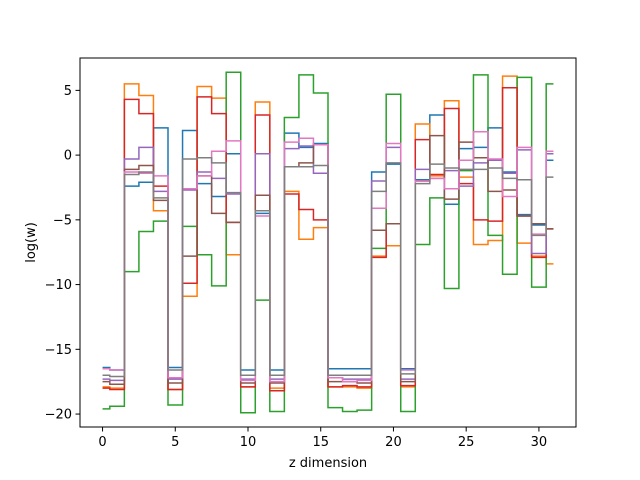 The height and width of the screenshot is (480, 640). I want to click on x-axis-label: z dimension, so click(328, 463).